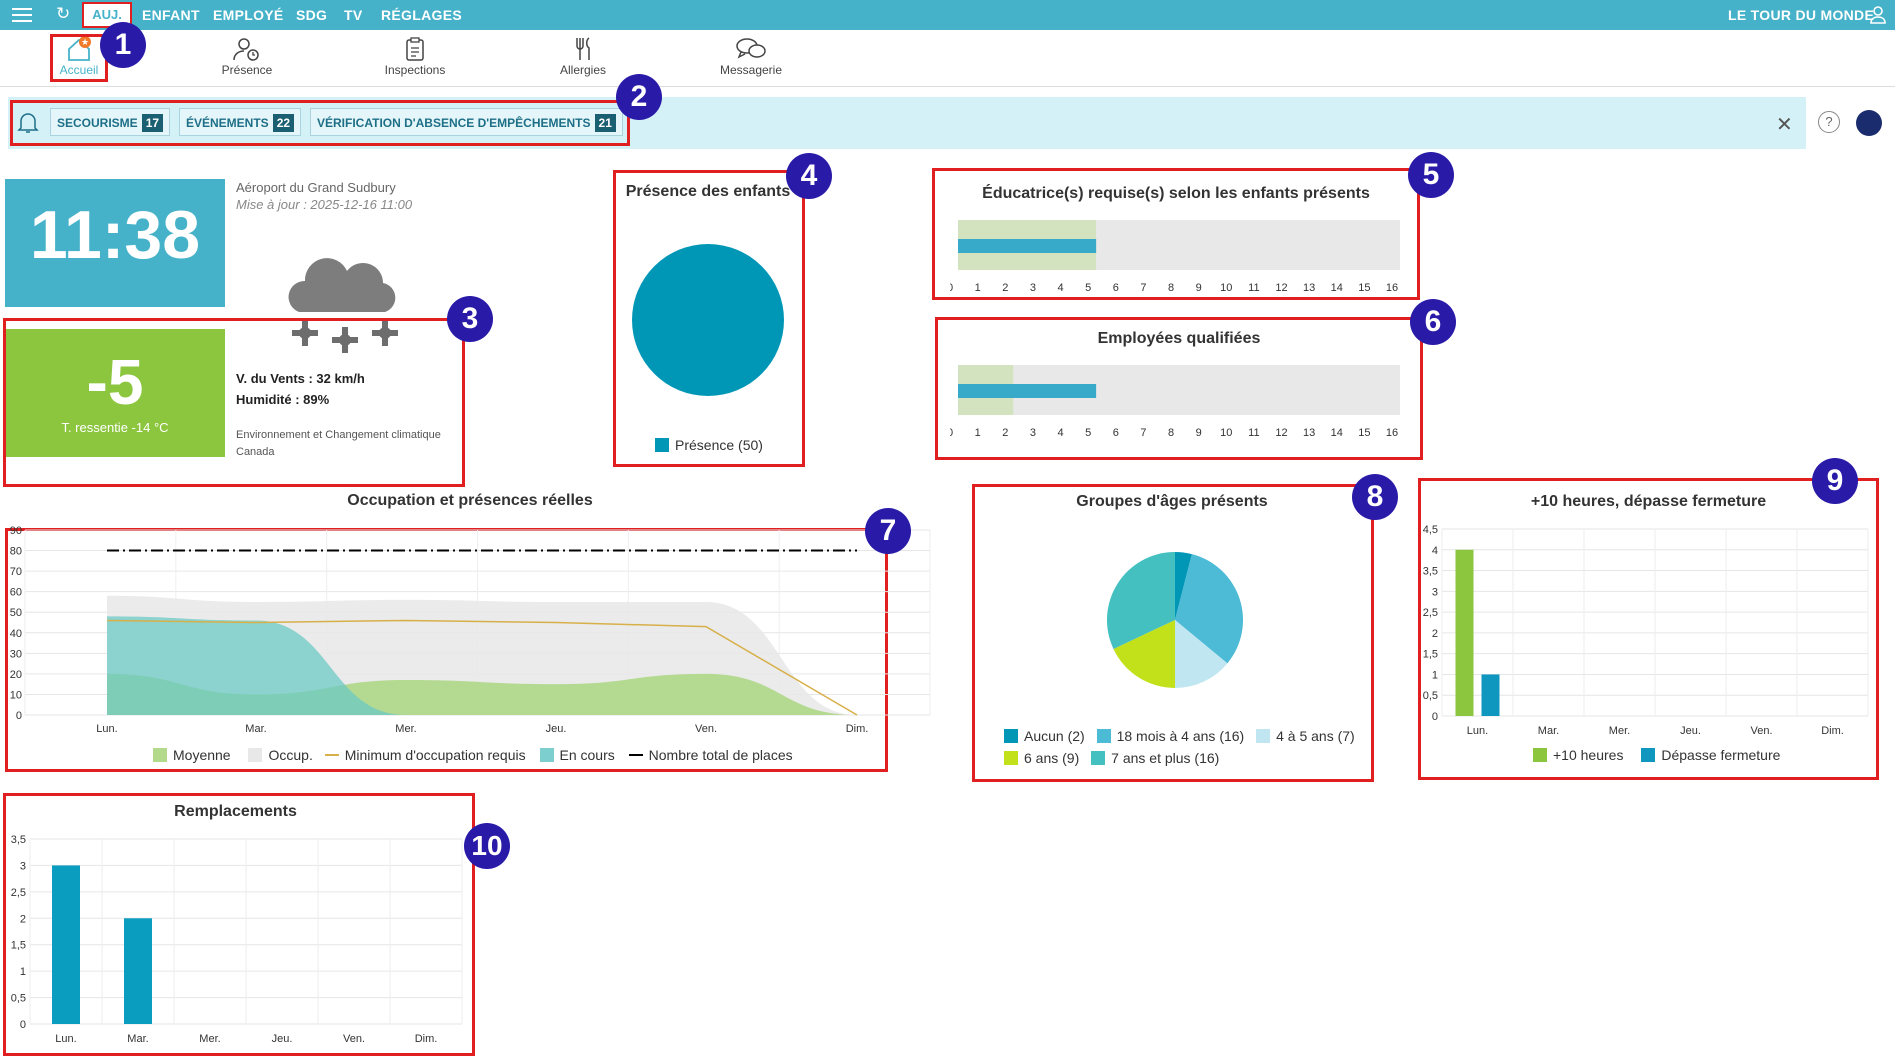  What do you see at coordinates (708, 320) in the screenshot?
I see `presence-pie-chart` at bounding box center [708, 320].